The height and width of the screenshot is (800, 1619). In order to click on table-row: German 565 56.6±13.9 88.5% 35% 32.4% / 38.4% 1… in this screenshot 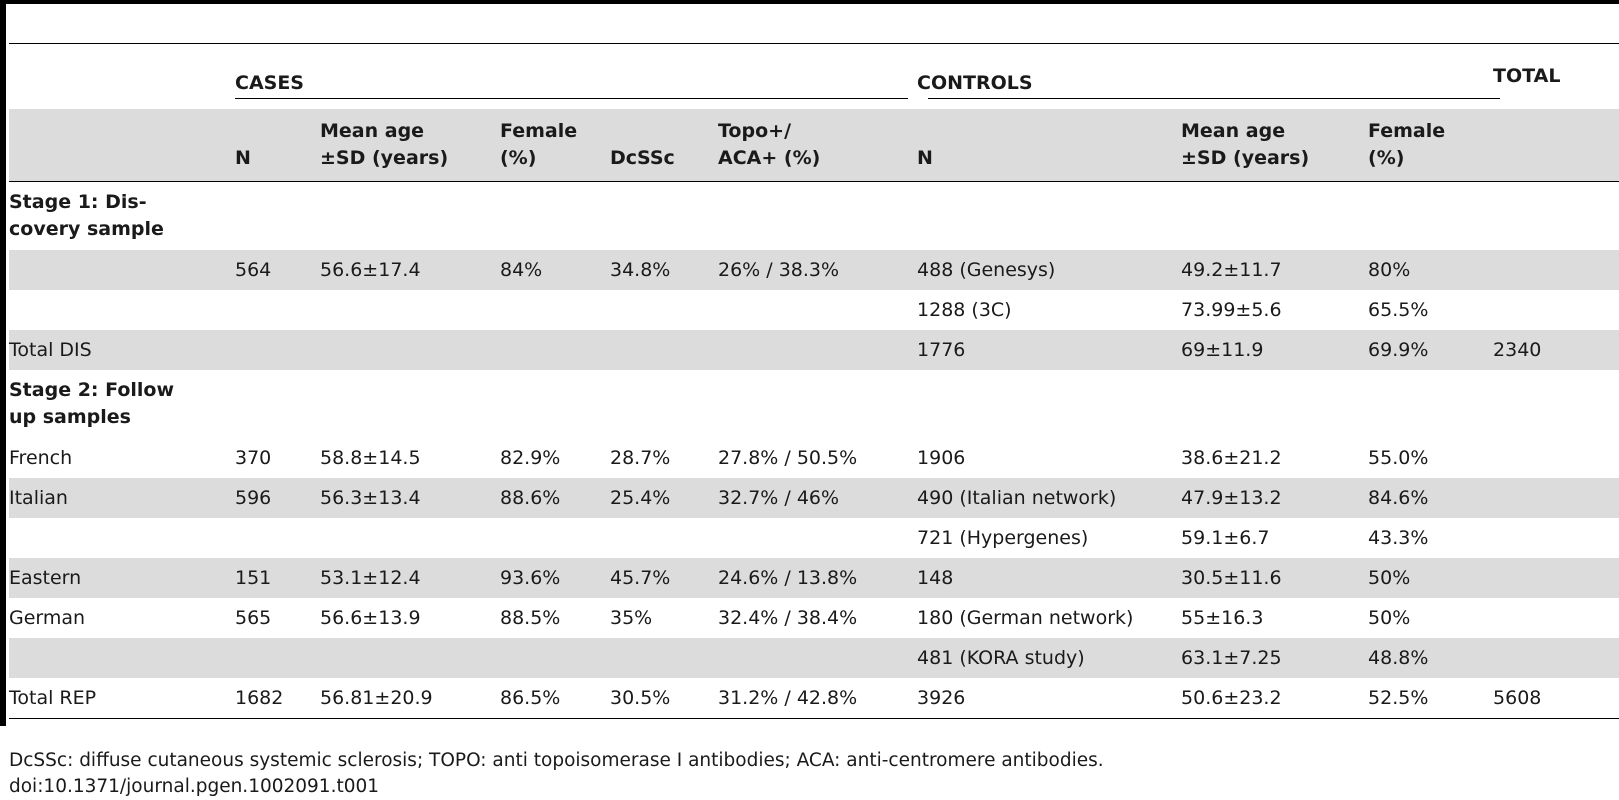, I will do `click(710, 617)`.